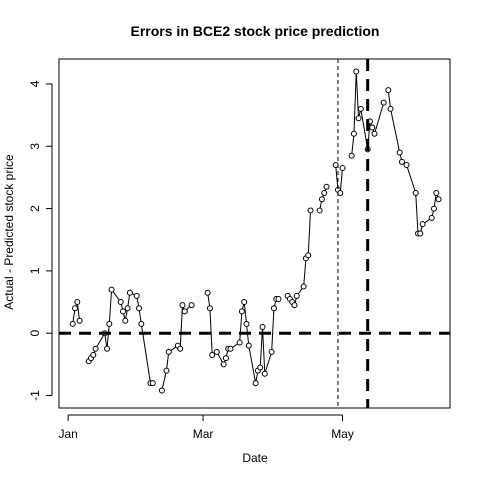  What do you see at coordinates (35, 208) in the screenshot?
I see `y-tick-label: 2` at bounding box center [35, 208].